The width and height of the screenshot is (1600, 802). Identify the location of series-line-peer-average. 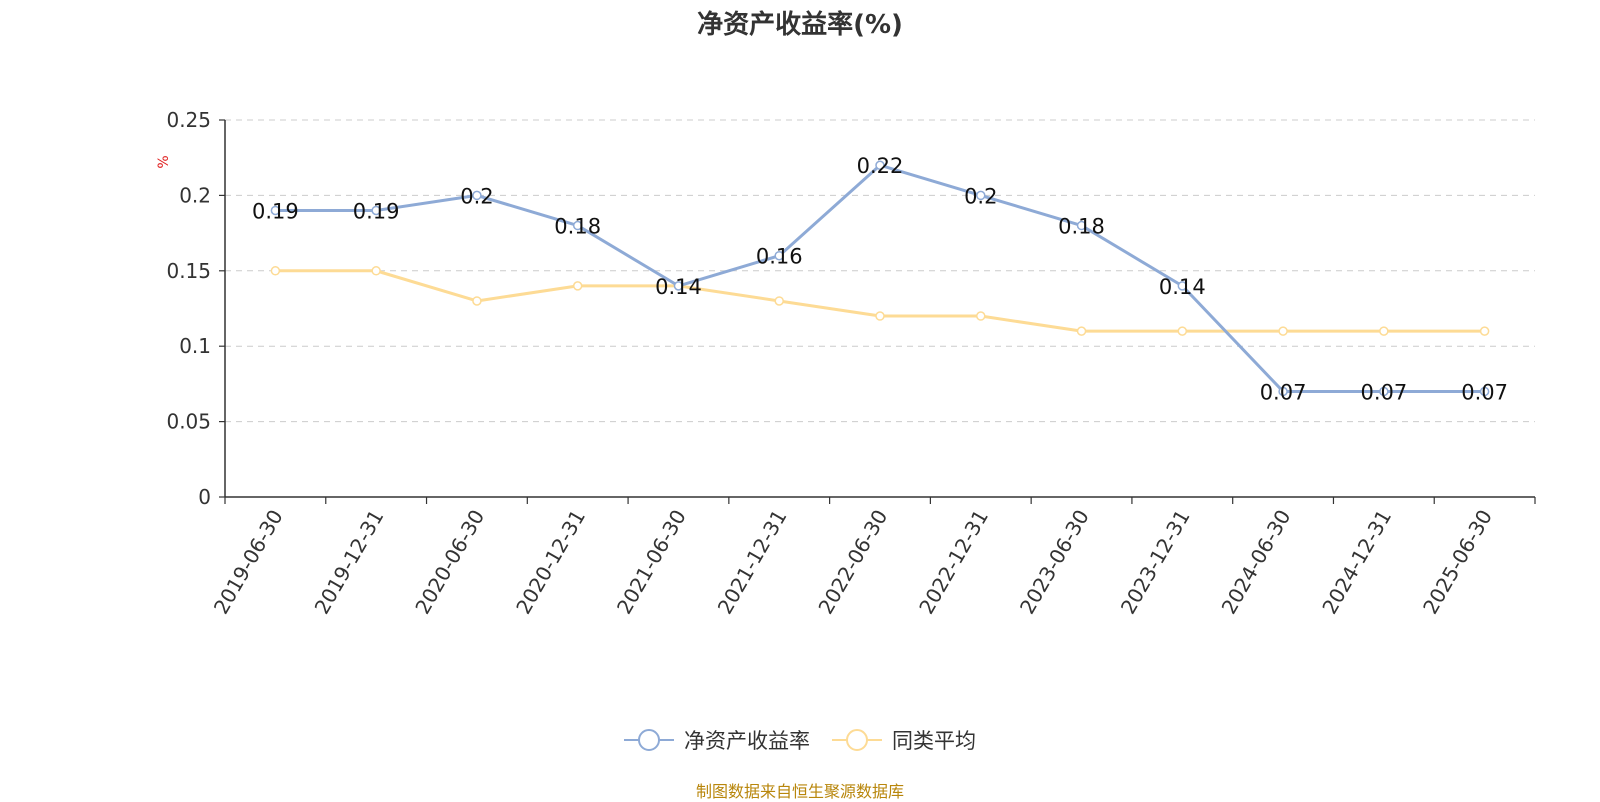
(880, 301).